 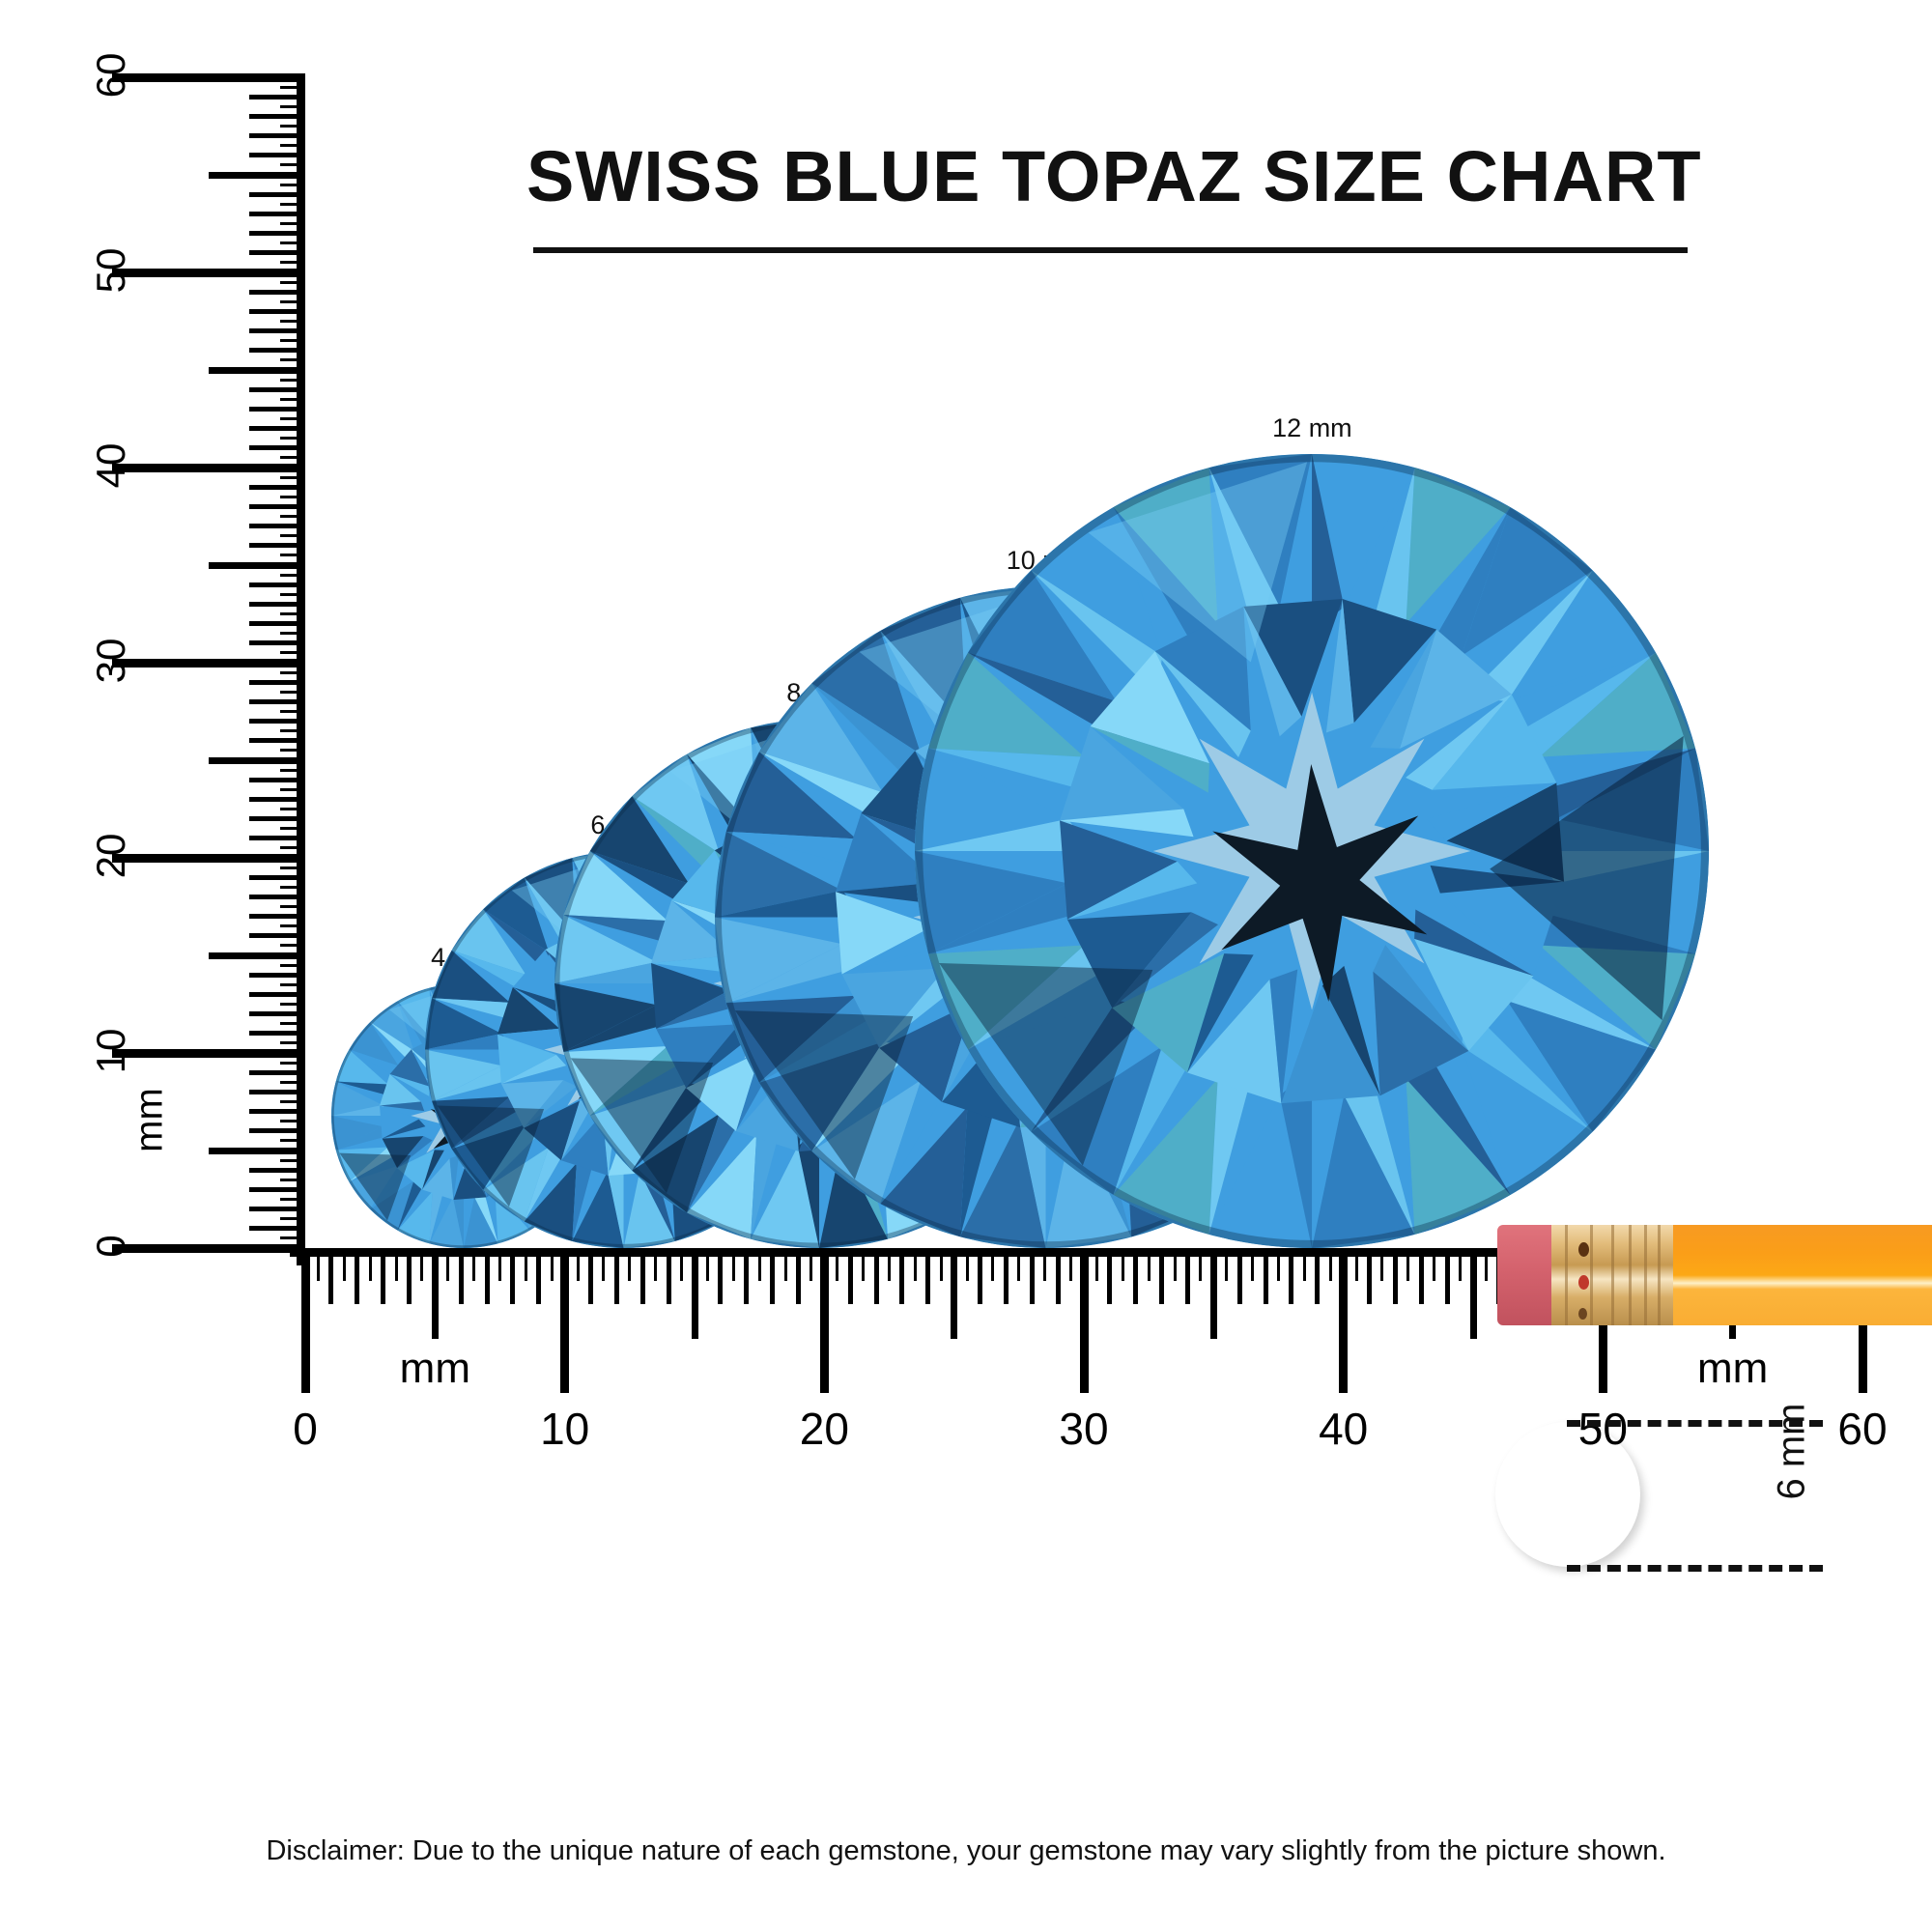 What do you see at coordinates (1312, 427) in the screenshot?
I see `gemstone-label-12mm: 12 mm` at bounding box center [1312, 427].